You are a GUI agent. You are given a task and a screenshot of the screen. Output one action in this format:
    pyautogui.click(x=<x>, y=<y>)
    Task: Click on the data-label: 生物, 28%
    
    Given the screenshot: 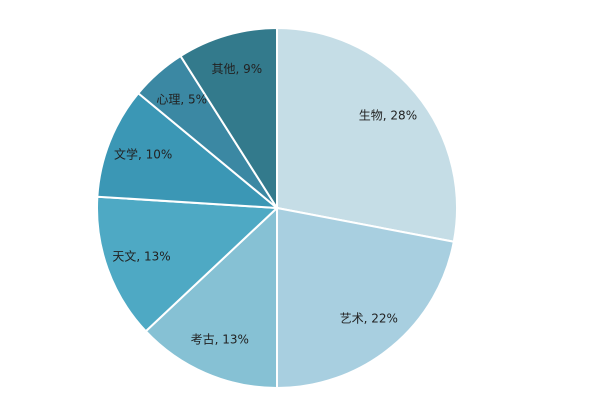 What is the action you would take?
    pyautogui.click(x=388, y=116)
    